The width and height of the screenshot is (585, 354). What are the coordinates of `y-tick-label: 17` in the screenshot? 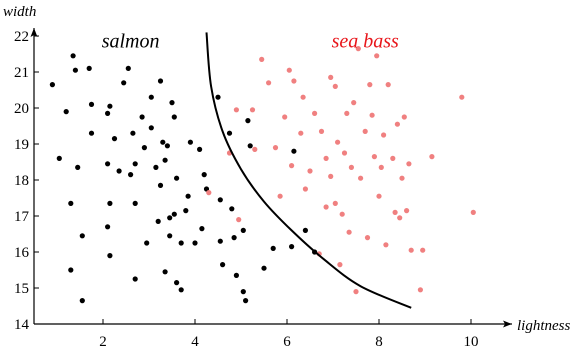 It's located at (22, 217).